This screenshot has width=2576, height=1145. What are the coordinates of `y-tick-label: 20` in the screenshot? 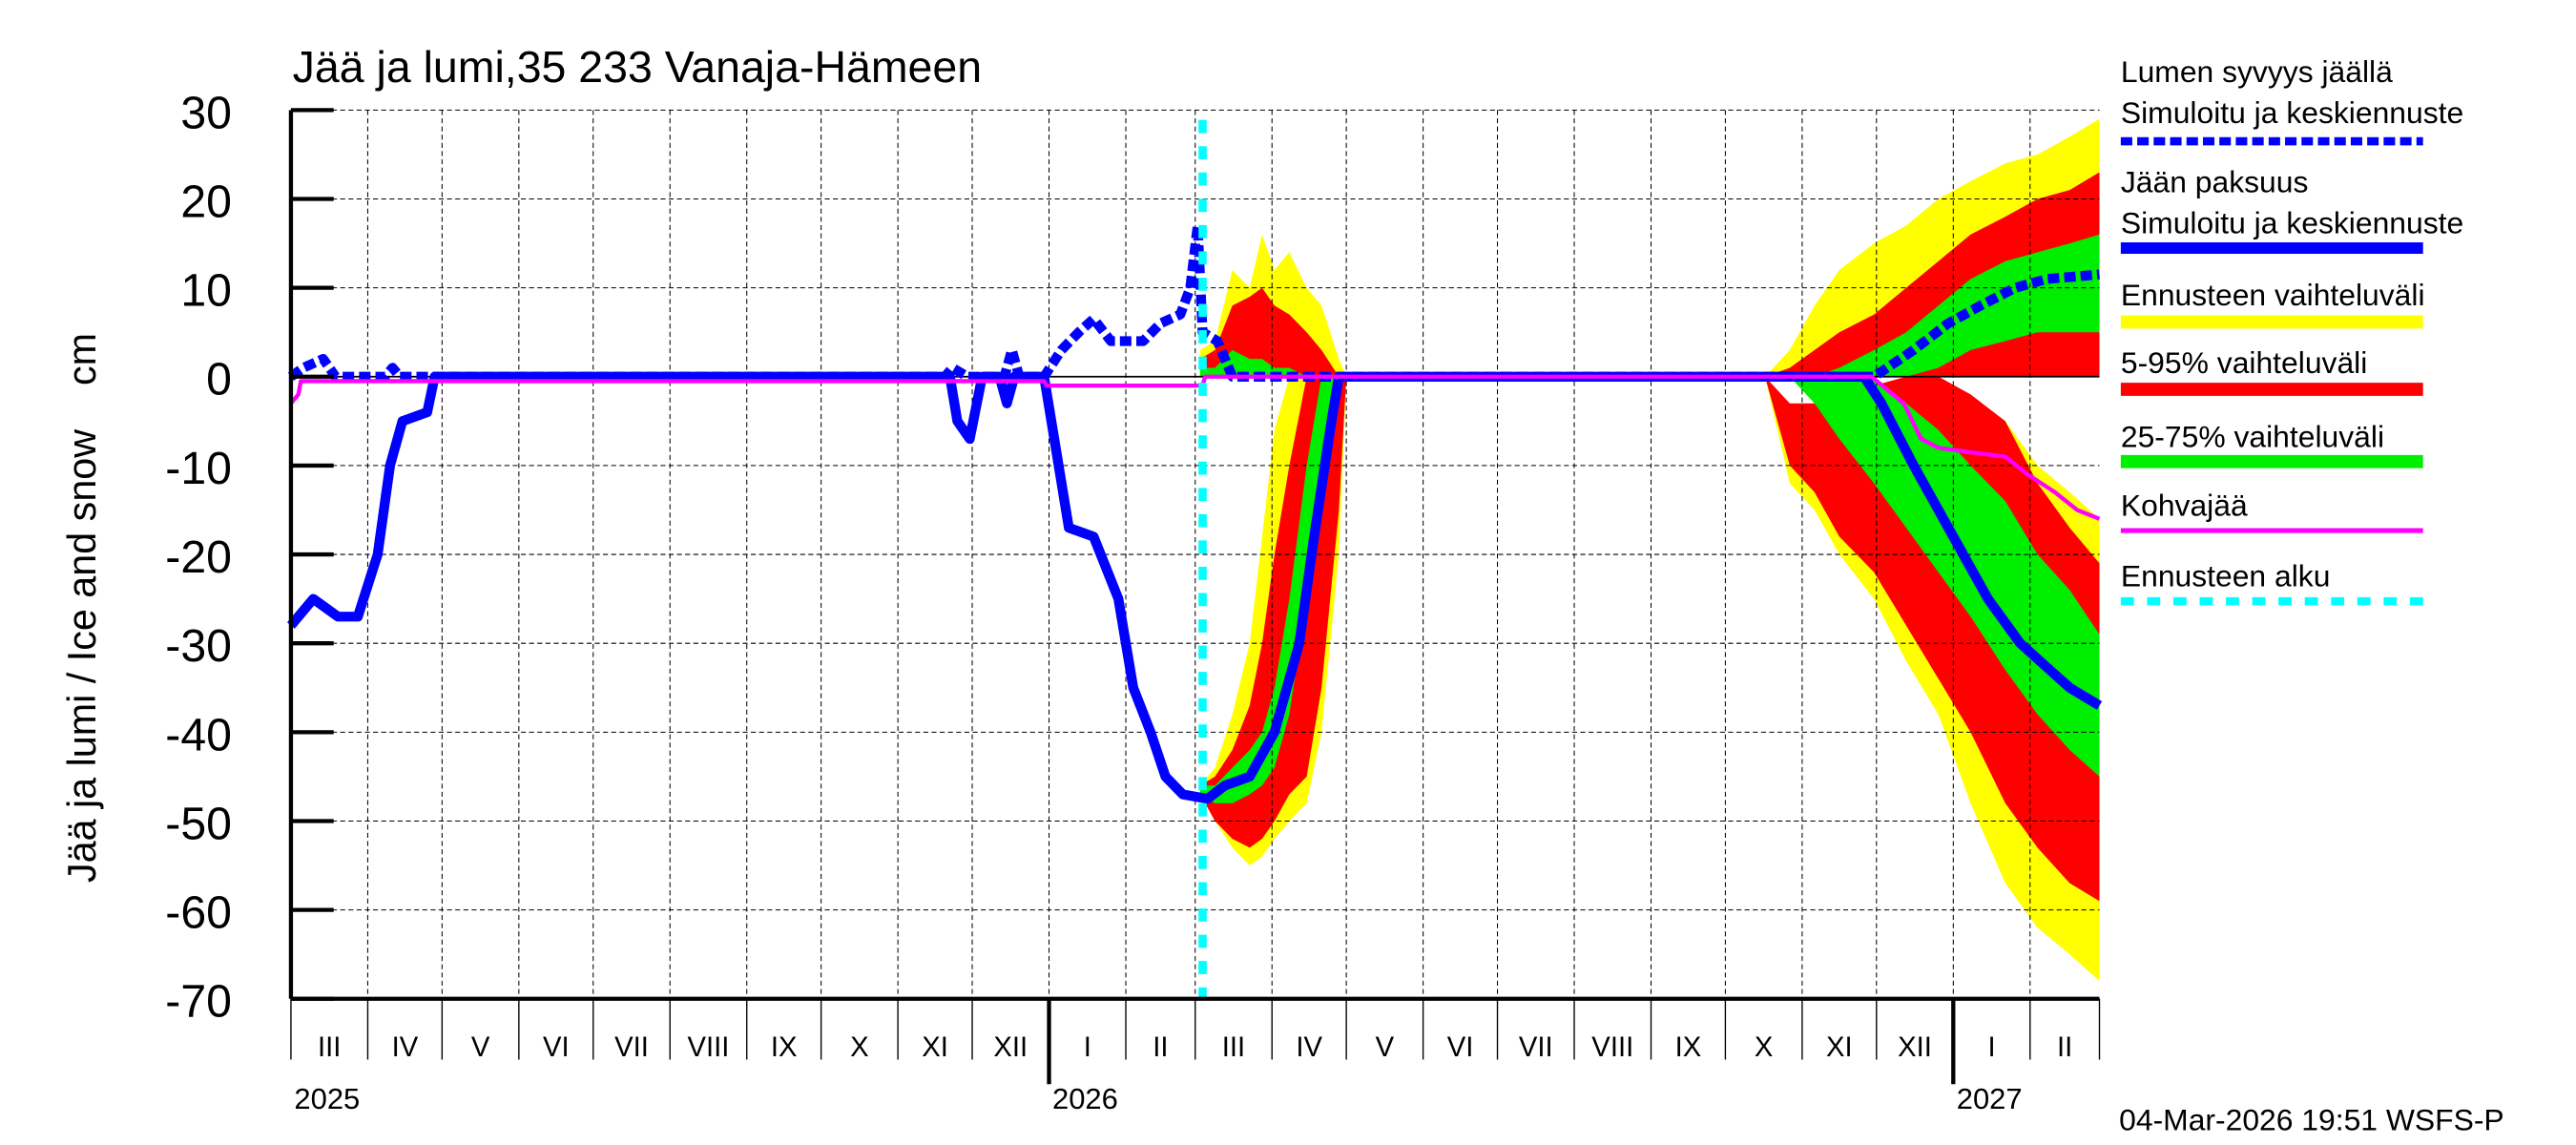 It's located at (206, 201).